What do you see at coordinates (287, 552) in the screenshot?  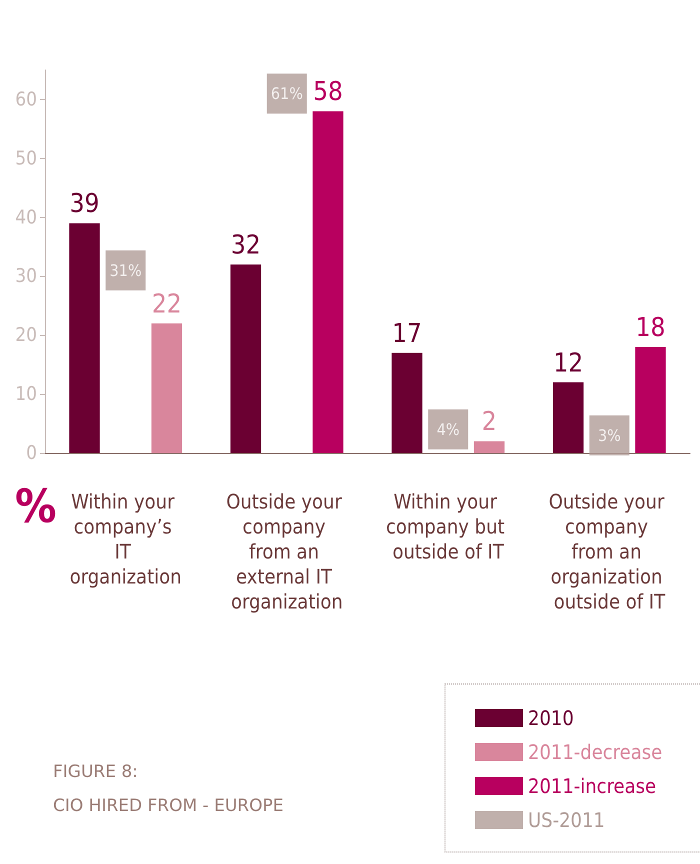 I see `x-tick-label: Outside your company from an external IT organization` at bounding box center [287, 552].